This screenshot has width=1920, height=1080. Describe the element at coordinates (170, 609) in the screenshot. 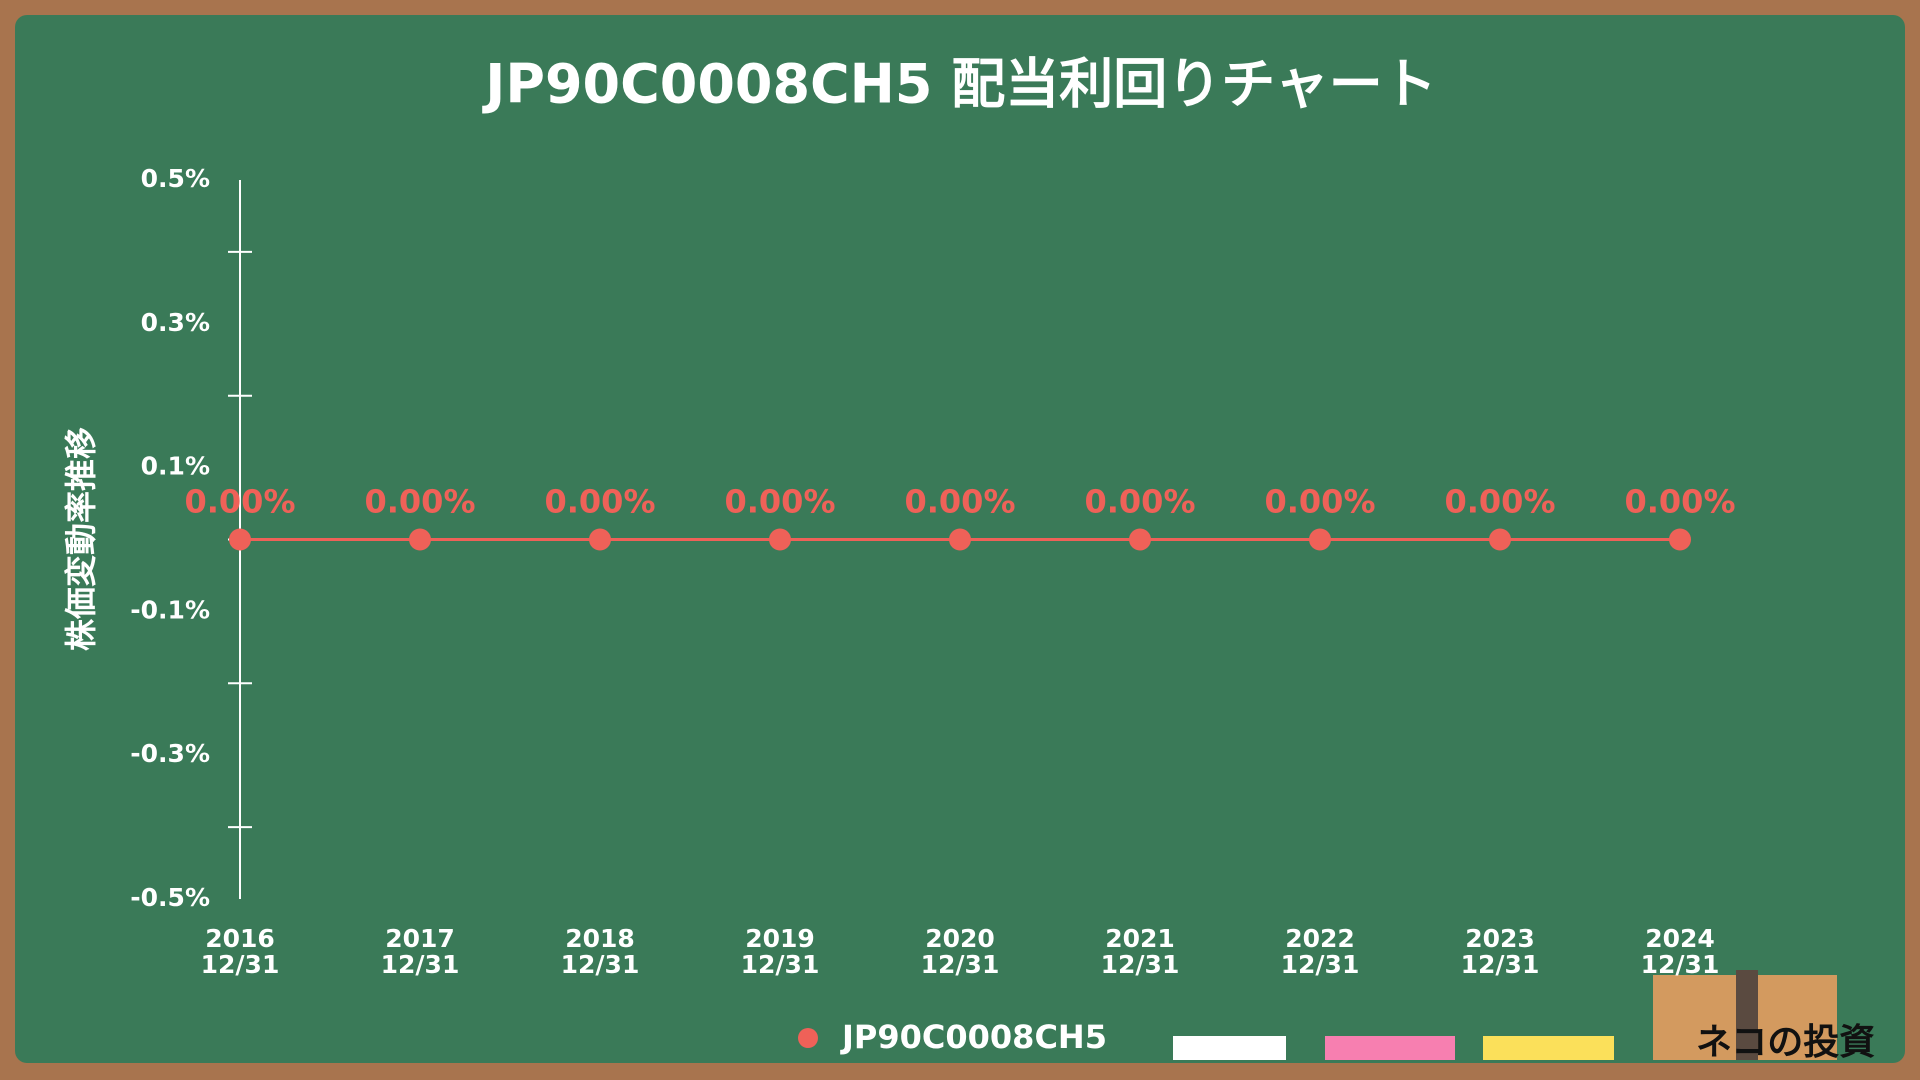

I see `y-tick-label: -0.1%` at that location.